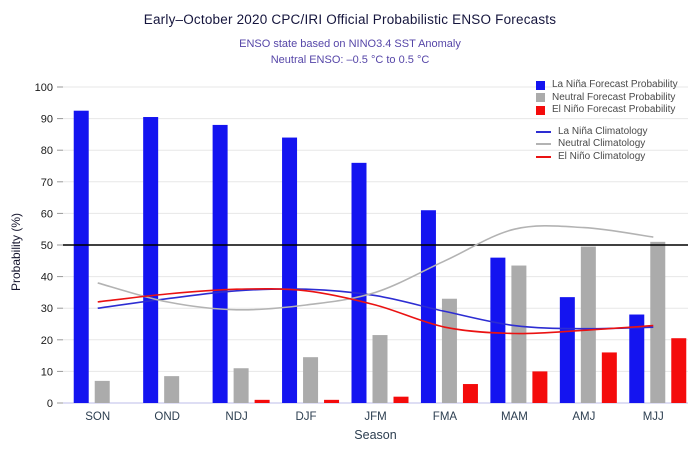 This screenshot has height=467, width=700. I want to click on x-axis-label: Season, so click(375, 435).